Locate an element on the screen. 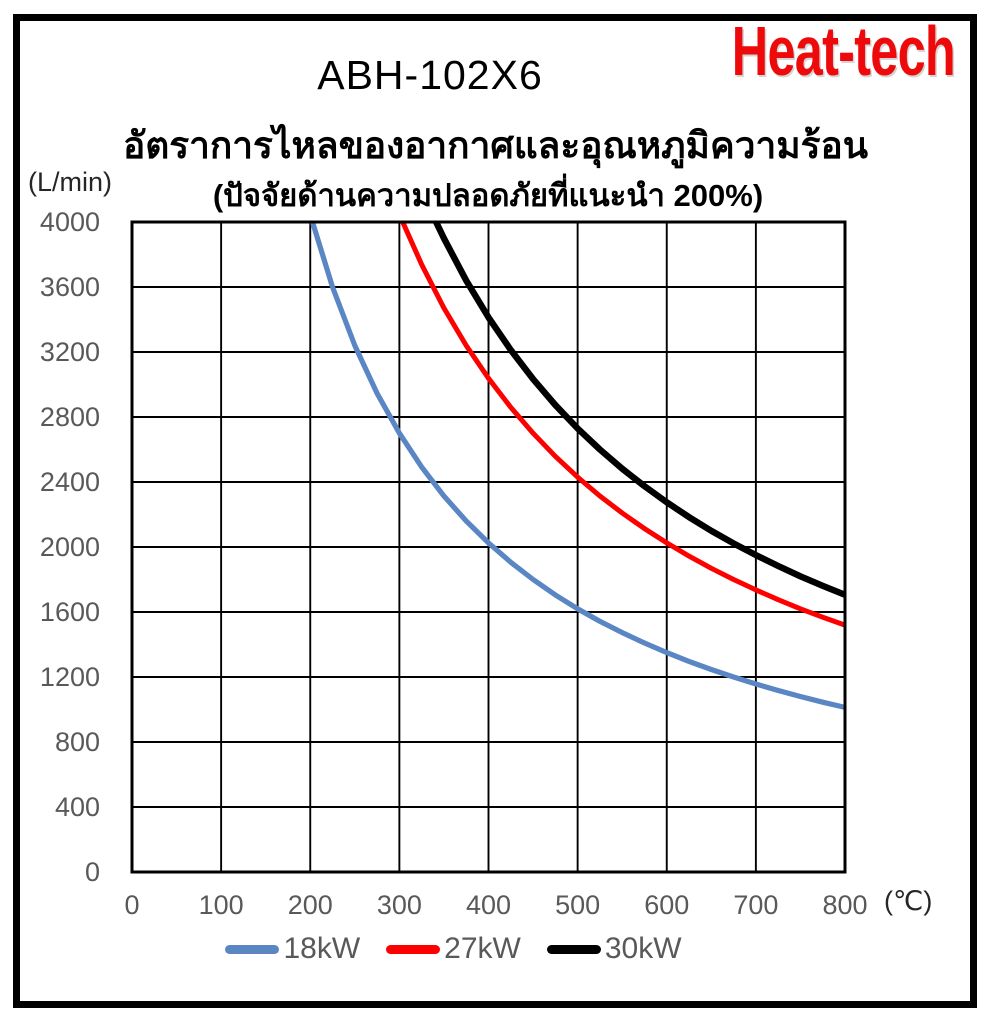 The image size is (991, 1024). y-tick-label: 400 is located at coordinates (77, 807).